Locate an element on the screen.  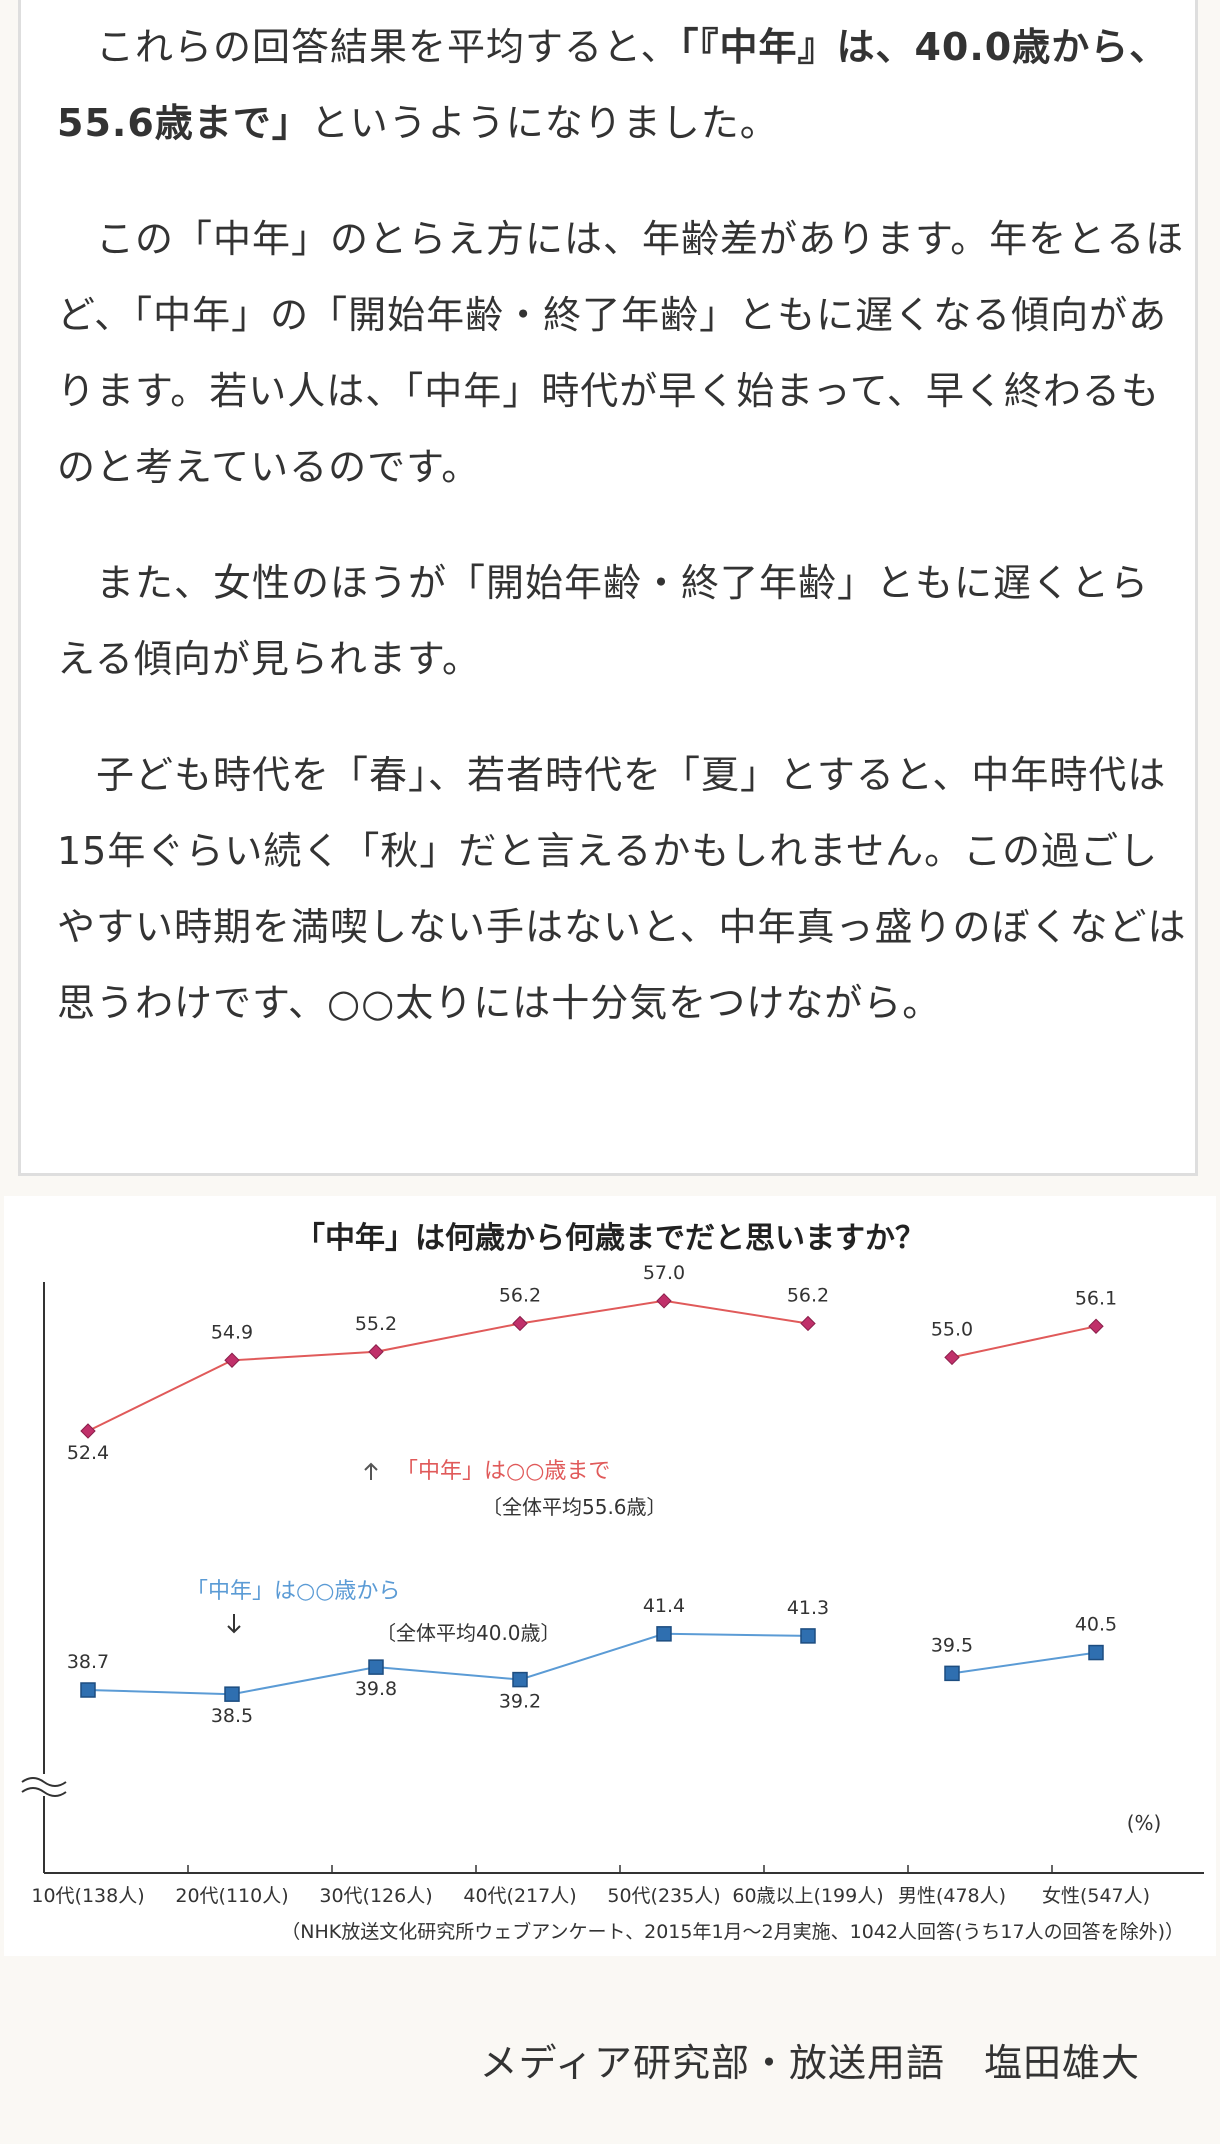
series-start-age: 38.7 38.5 39.8 39.2 41.4 41.3 39.5 40.5 is located at coordinates (592, 1661).